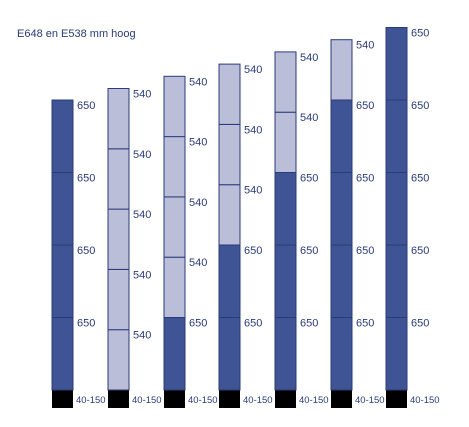 This screenshot has height=427, width=469. Describe the element at coordinates (76, 34) in the screenshot. I see `diagram-title: E648 en E538 mm hoog` at that location.